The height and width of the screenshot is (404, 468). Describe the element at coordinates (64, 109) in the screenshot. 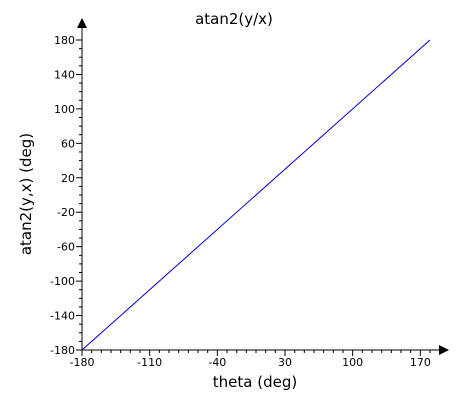

I see `y-tick-label: 100` at that location.